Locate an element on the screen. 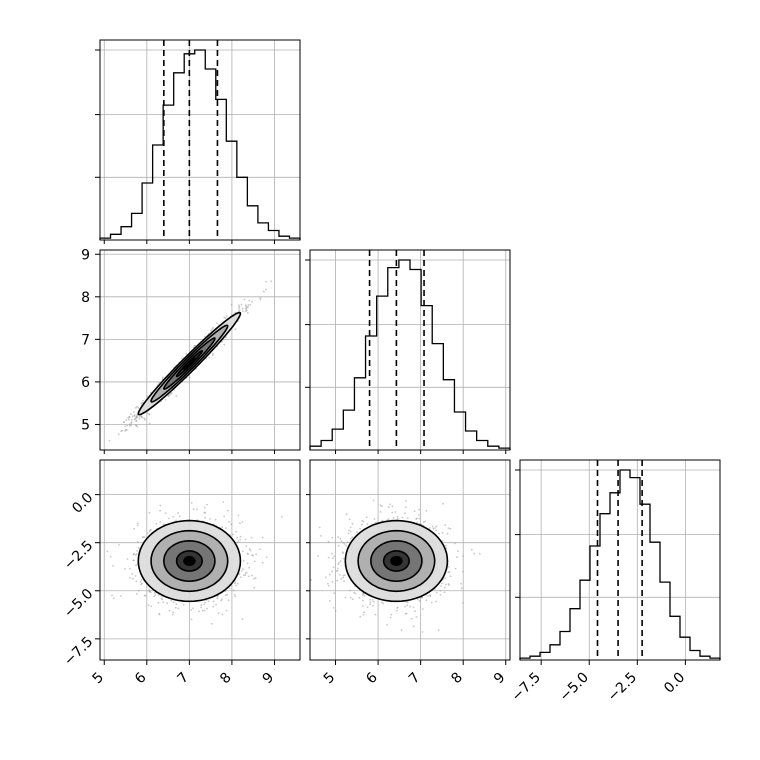 The width and height of the screenshot is (760, 760). x-tick-label: 9 is located at coordinates (269, 679).